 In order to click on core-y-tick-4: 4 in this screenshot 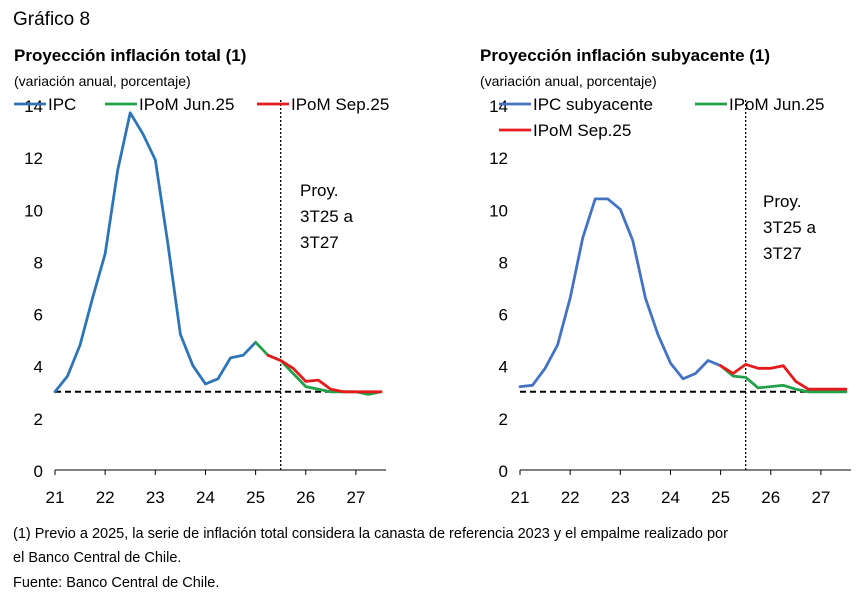, I will do `click(503, 367)`.